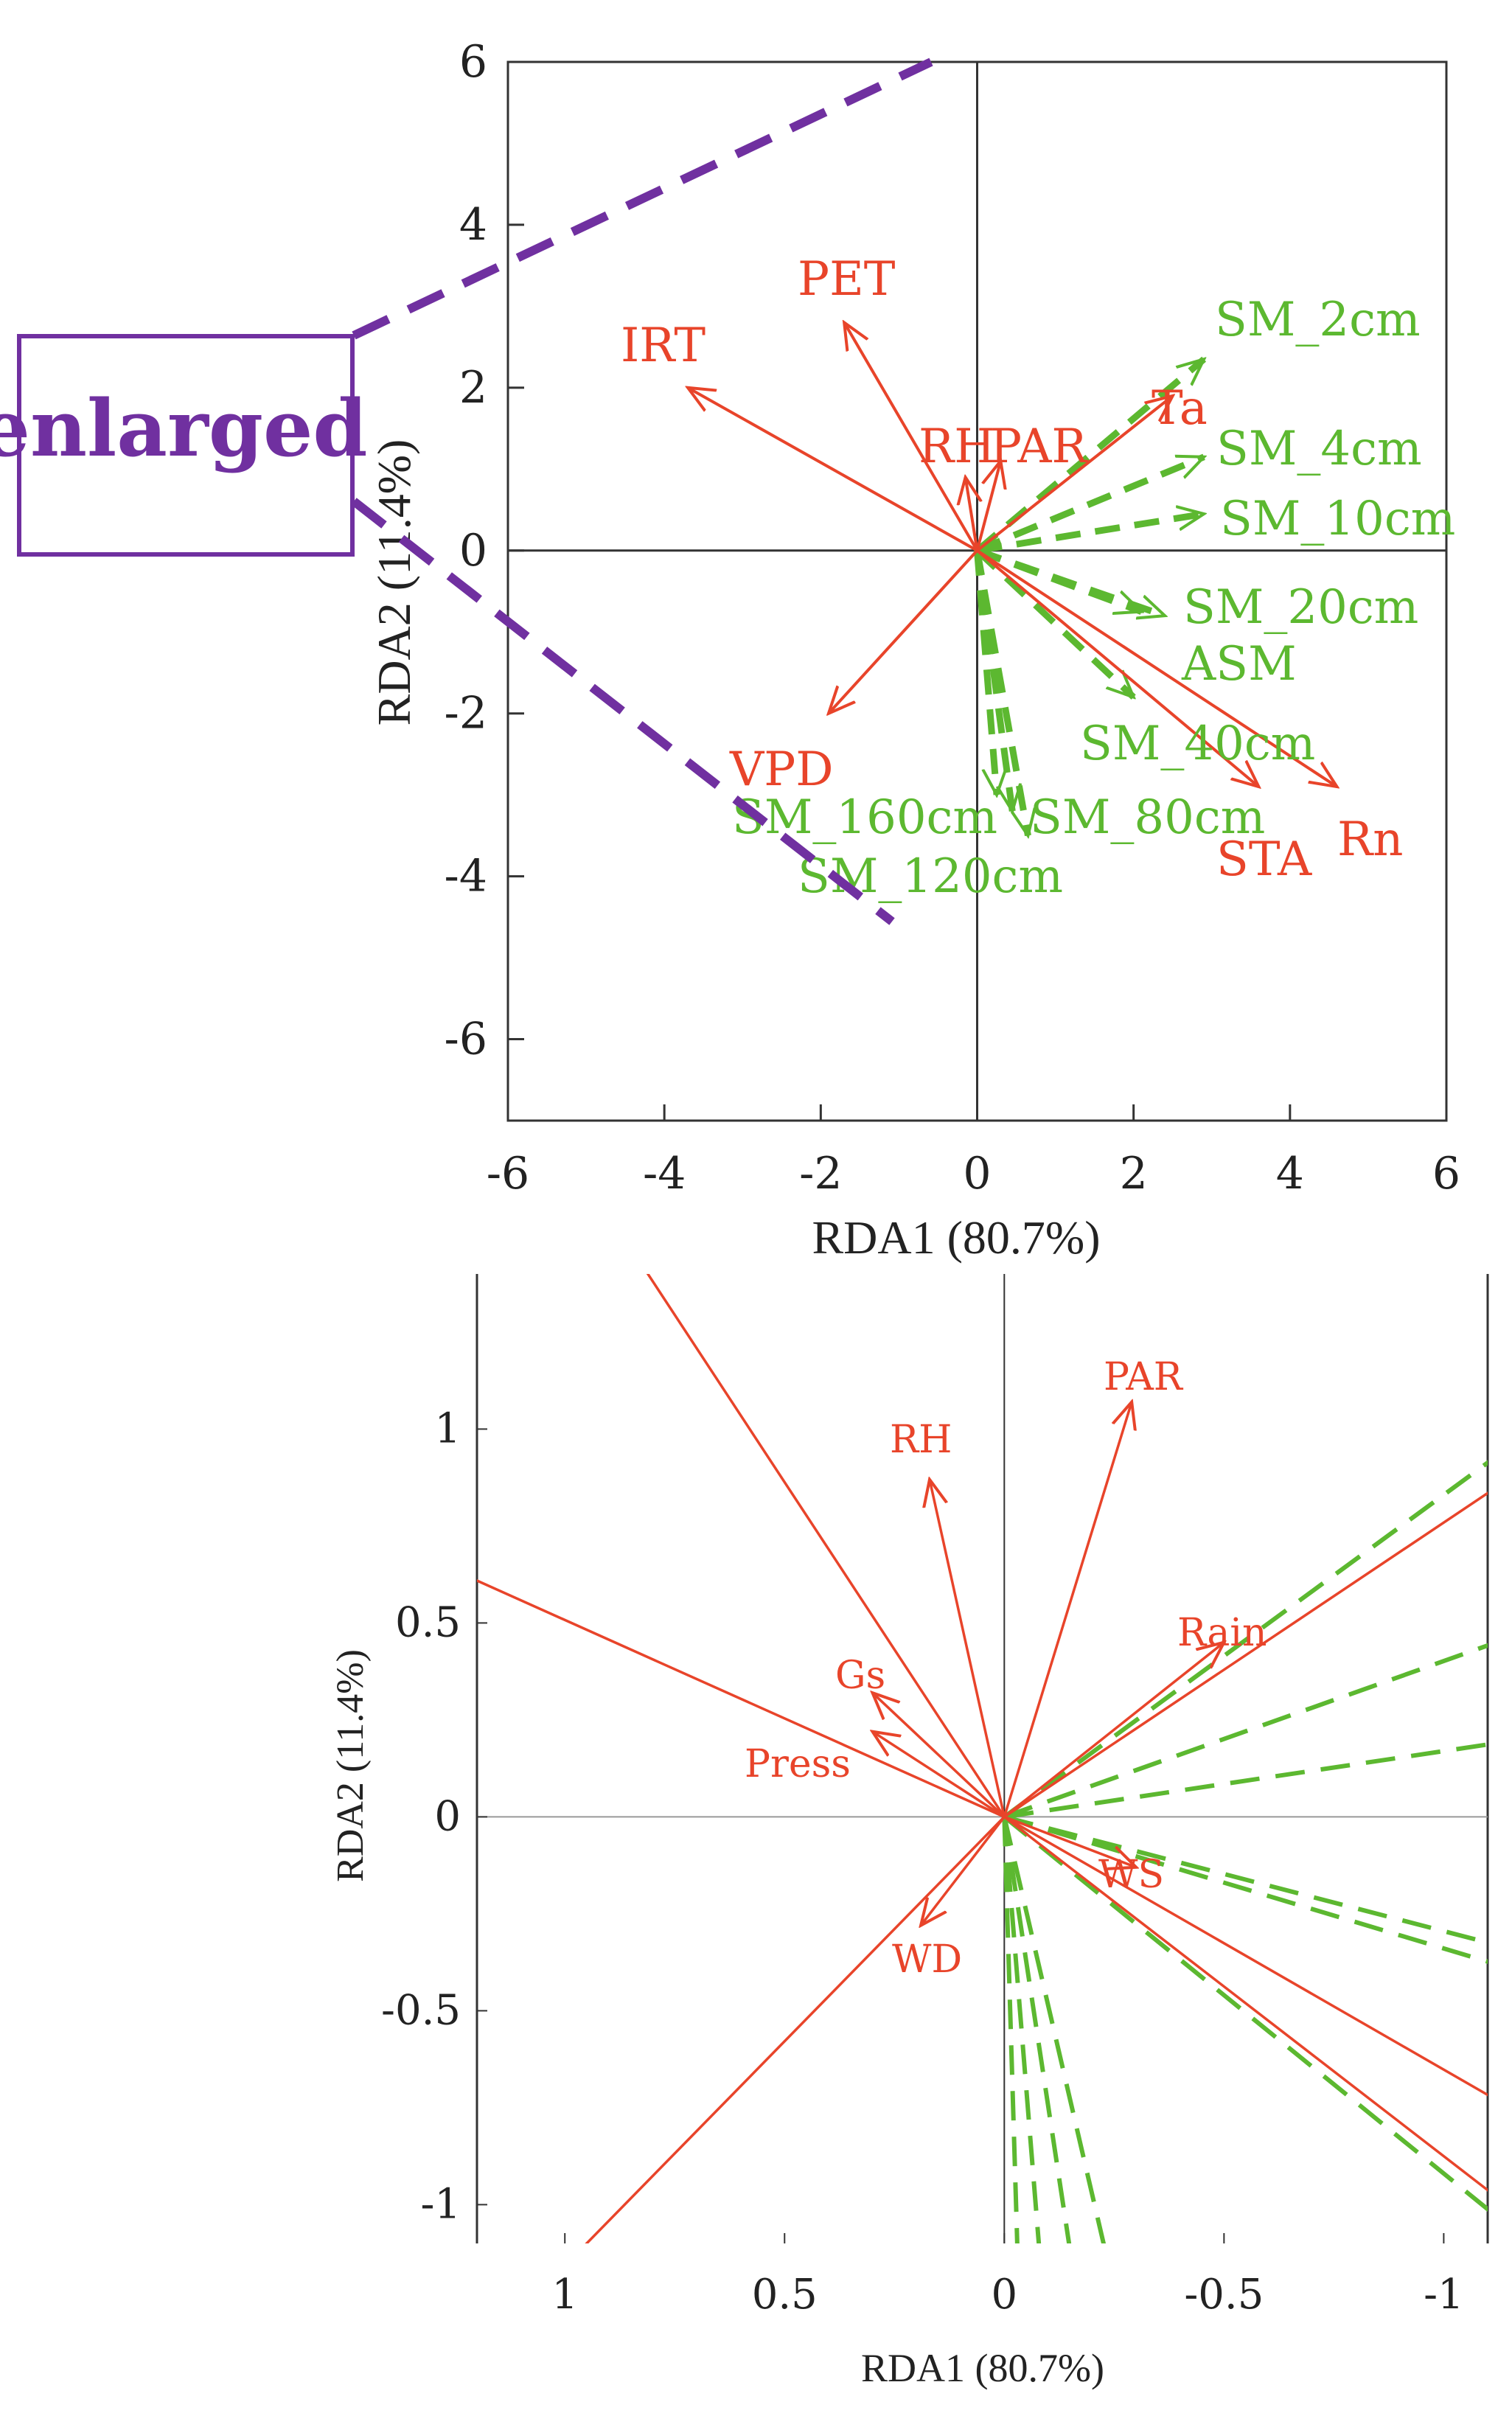 Image resolution: width=1512 pixels, height=2413 pixels. Describe the element at coordinates (183, 428) in the screenshot. I see `zoom-label: enlarged` at that location.